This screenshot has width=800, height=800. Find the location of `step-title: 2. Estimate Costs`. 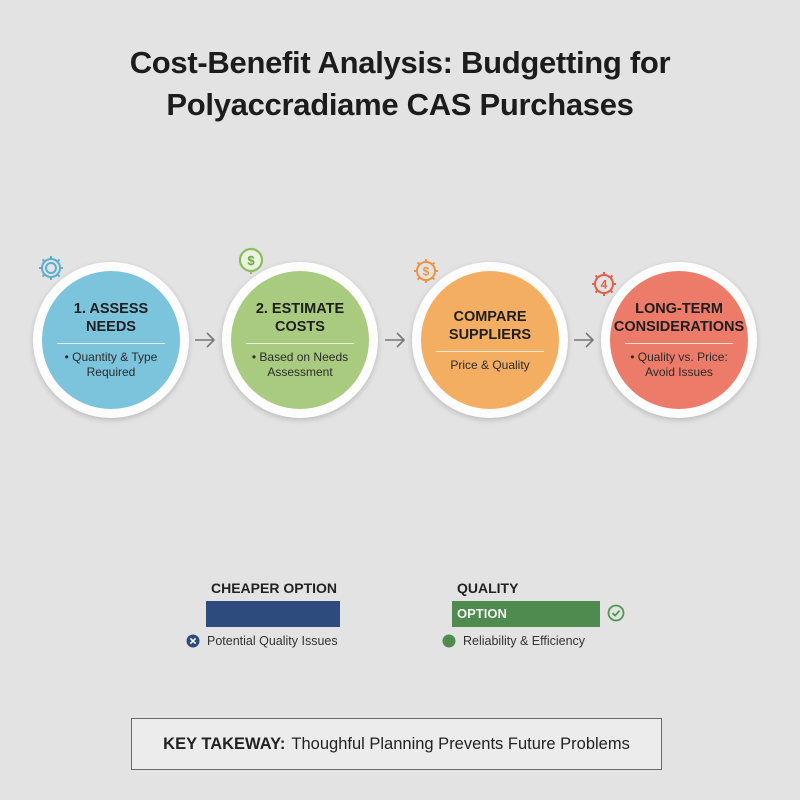

step-title: 2. Estimate Costs is located at coordinates (300, 318).